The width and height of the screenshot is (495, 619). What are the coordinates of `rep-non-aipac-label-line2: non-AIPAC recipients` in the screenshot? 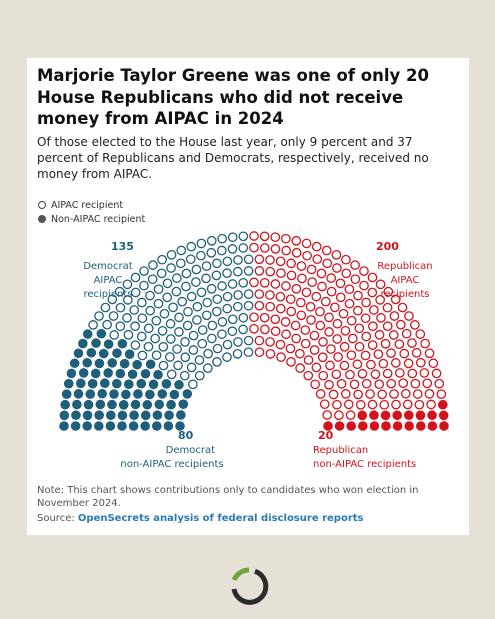 It's located at (365, 464).